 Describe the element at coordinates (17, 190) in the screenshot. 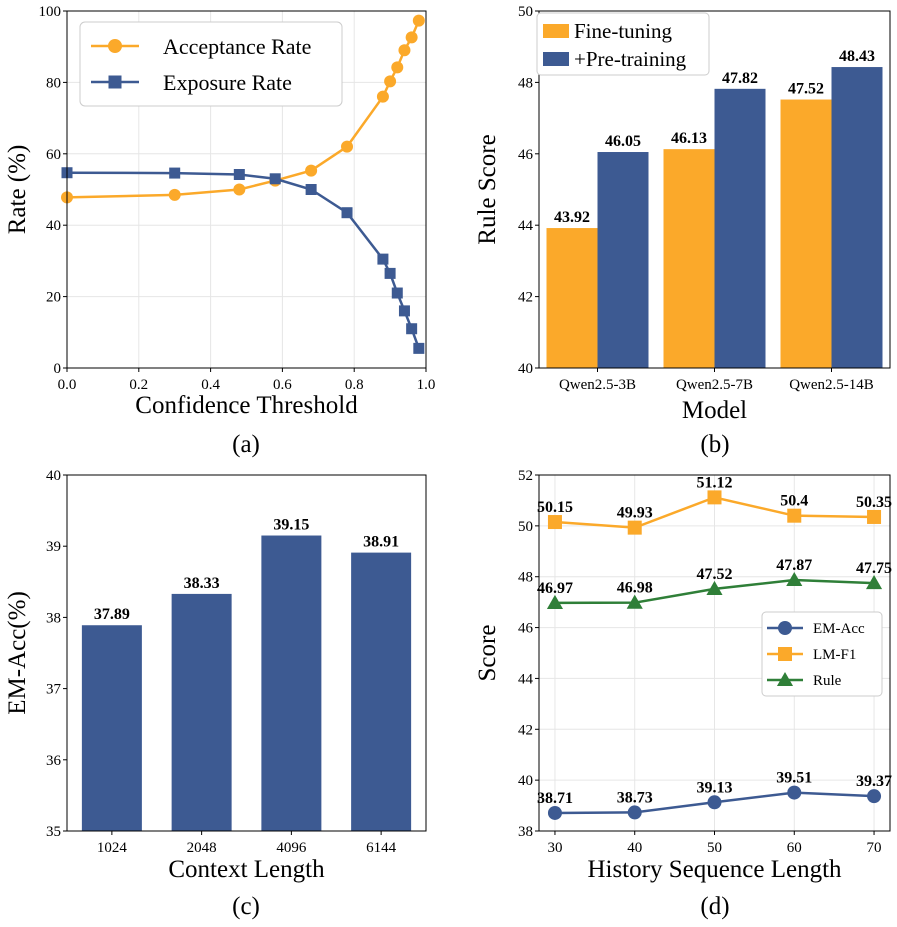

I see `y-axis-label: Rate (%)` at that location.